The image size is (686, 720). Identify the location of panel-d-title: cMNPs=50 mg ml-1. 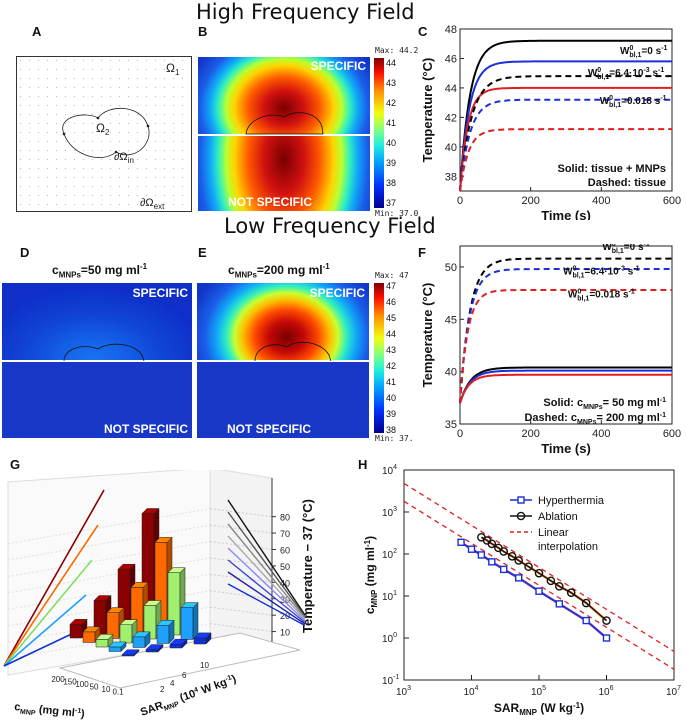
(100, 271).